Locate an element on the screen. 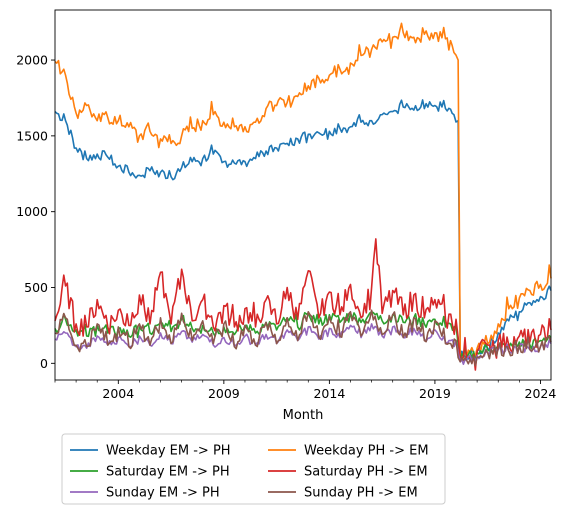 Image resolution: width=567 pixels, height=515 pixels. x-axis: 2004 2009 2014 2019 2024 is located at coordinates (305, 390).